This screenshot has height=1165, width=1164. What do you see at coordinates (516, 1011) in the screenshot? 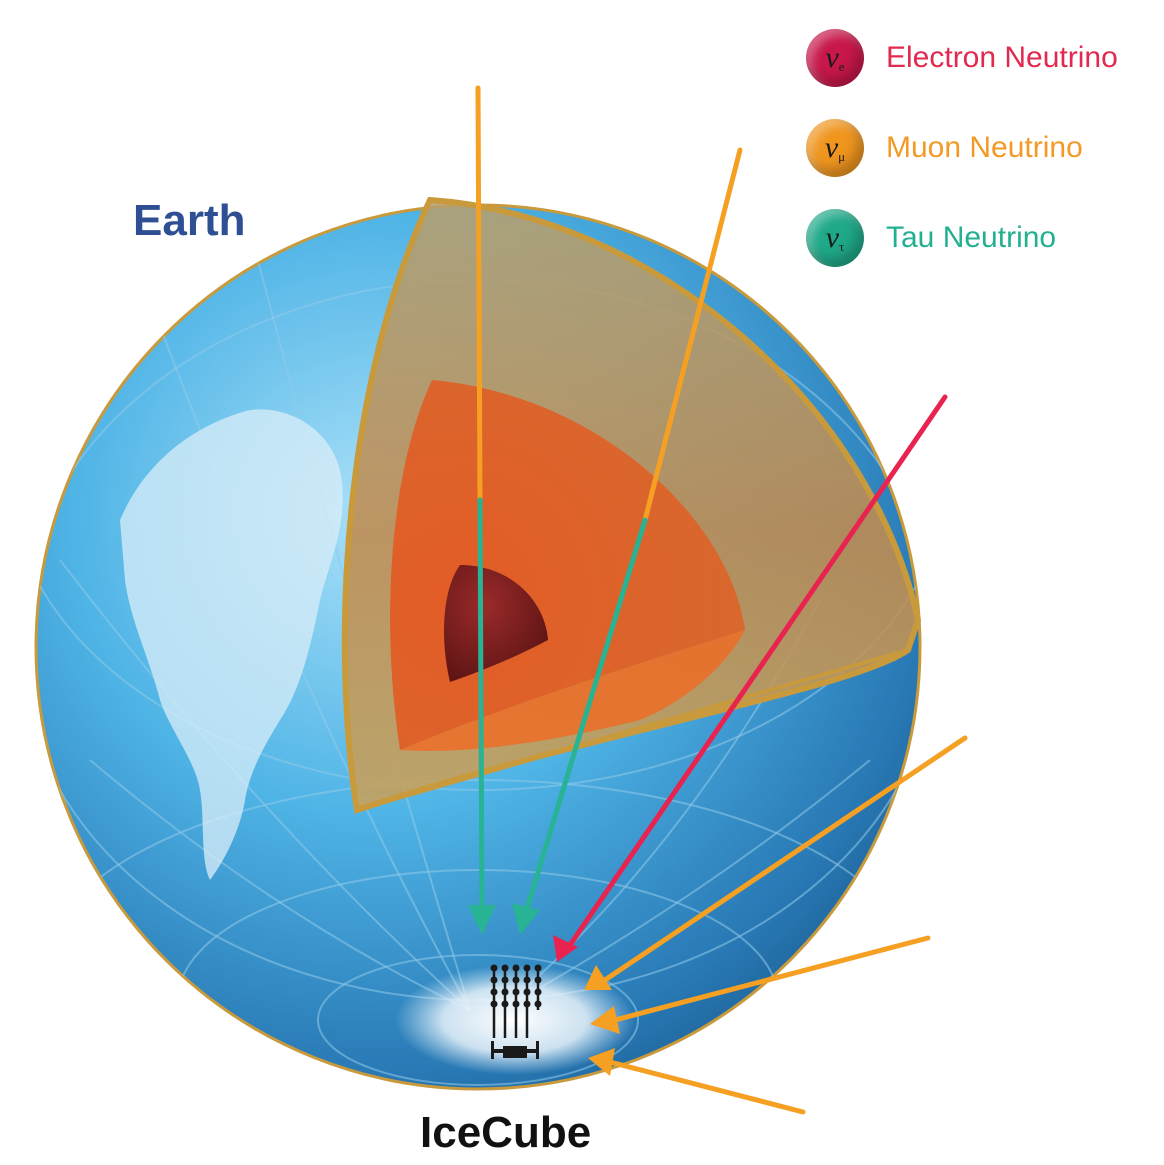
I see `icecube-detector-icon` at bounding box center [516, 1011].